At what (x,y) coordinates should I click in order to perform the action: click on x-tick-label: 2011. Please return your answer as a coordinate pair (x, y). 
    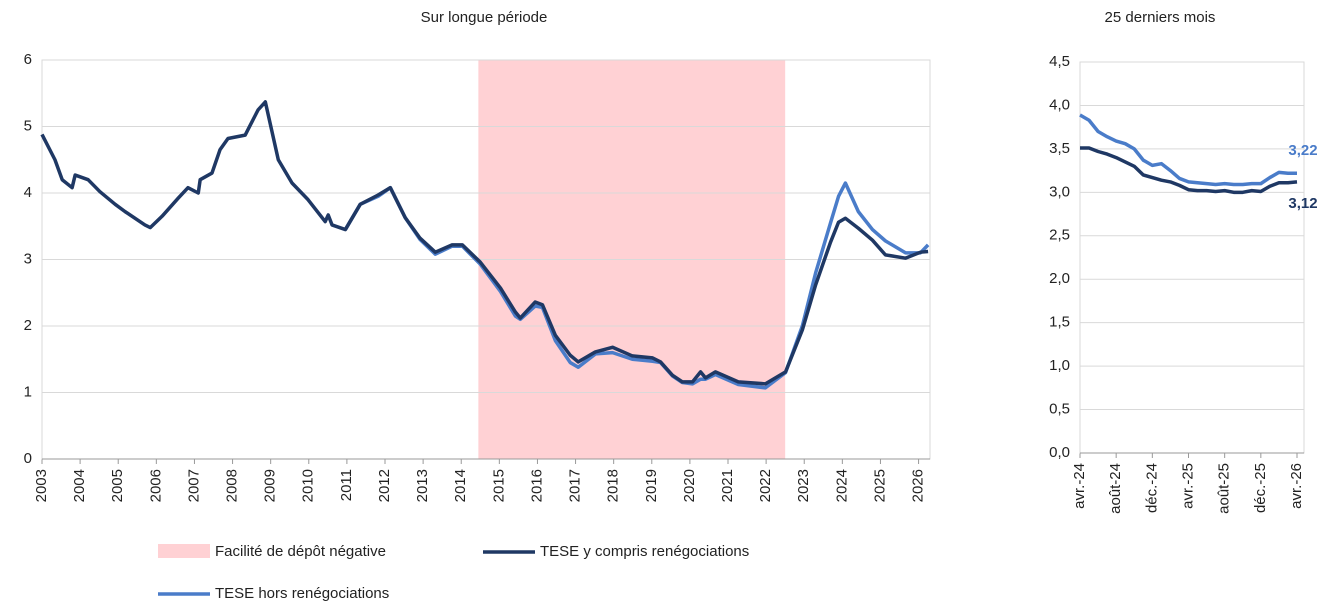
    Looking at the image, I should click on (346, 485).